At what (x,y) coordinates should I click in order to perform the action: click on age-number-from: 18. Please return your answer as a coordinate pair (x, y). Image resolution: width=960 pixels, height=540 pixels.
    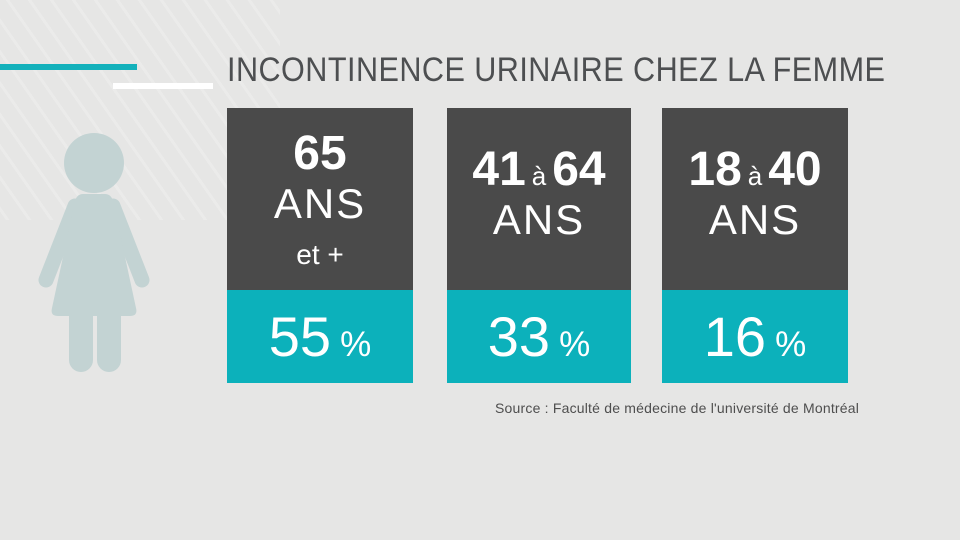
    Looking at the image, I should click on (715, 169).